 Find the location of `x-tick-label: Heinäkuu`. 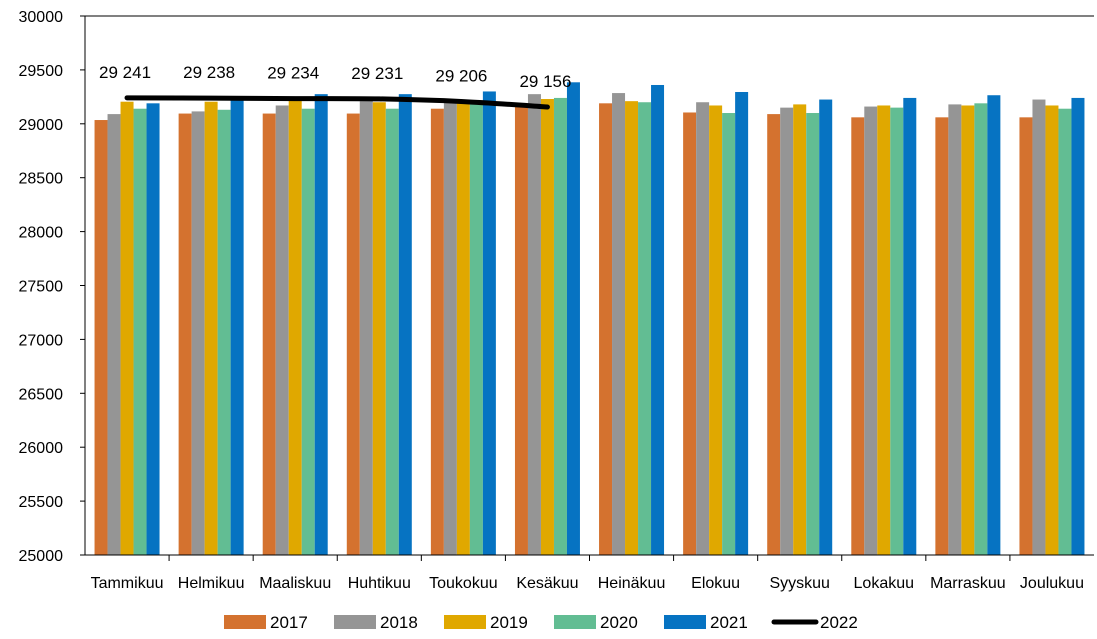

x-tick-label: Heinäkuu is located at coordinates (632, 583).